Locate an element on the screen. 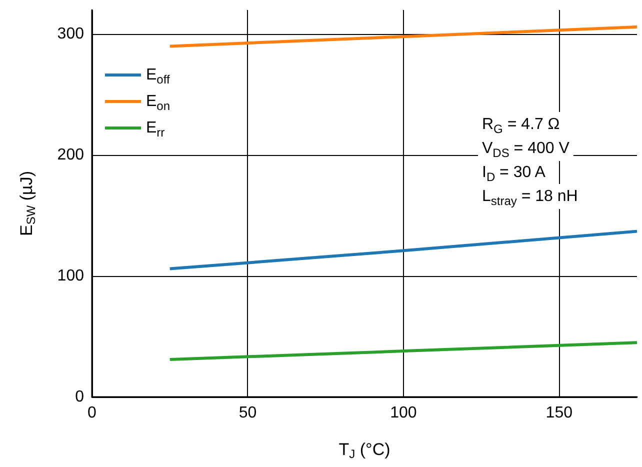 This screenshot has width=642, height=467. y-axis-title: ESW (µJ) is located at coordinates (27, 203).